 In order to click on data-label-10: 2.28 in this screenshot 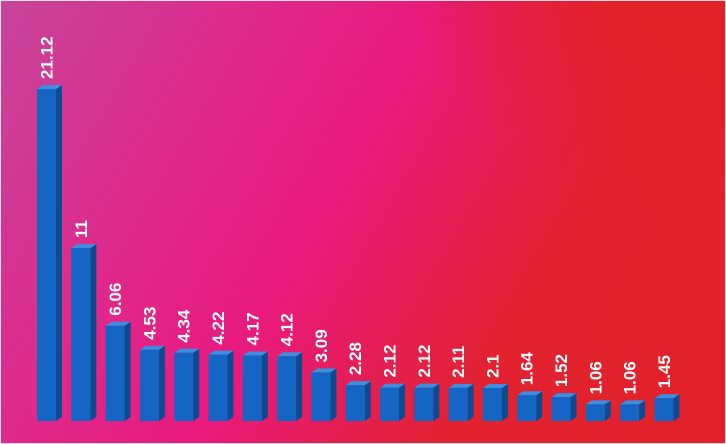, I will do `click(355, 358)`.